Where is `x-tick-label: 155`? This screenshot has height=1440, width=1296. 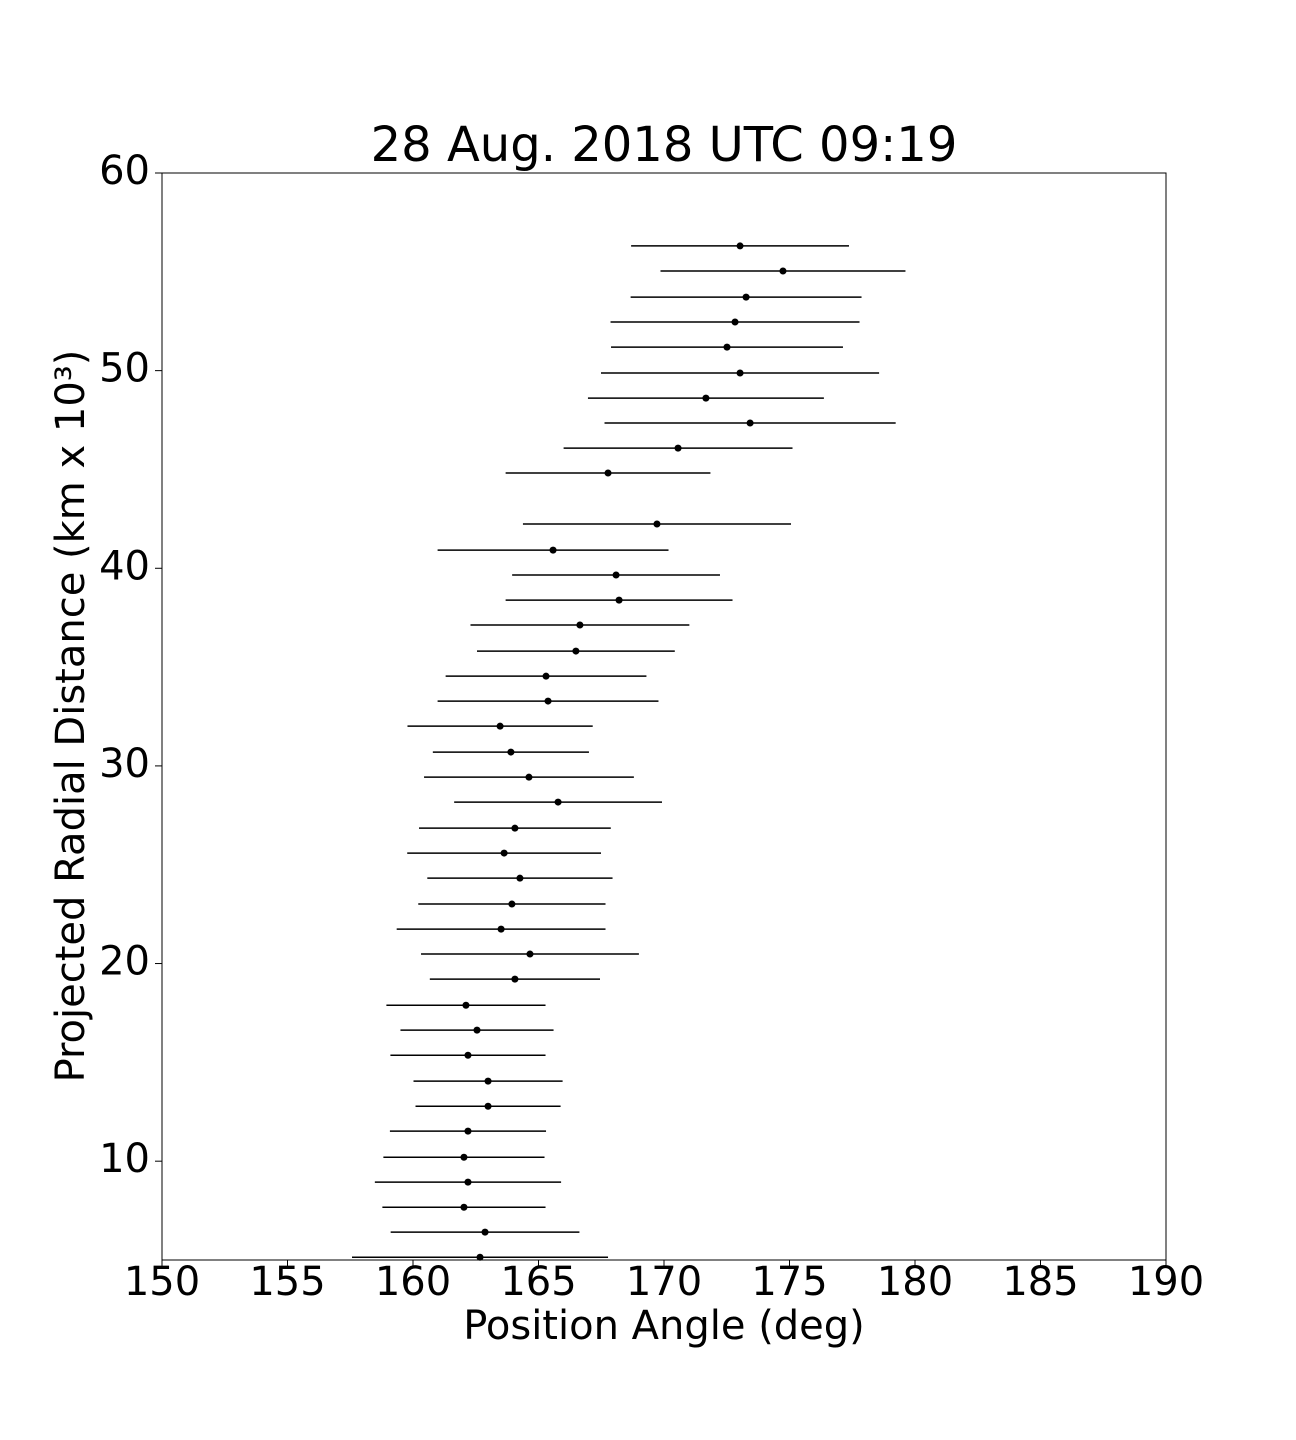
x-tick-label: 155 is located at coordinates (287, 1282).